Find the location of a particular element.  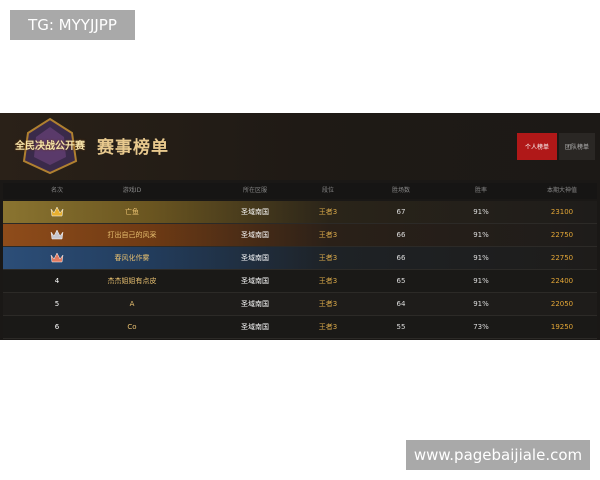

column-header: 所在区服 is located at coordinates (255, 190).